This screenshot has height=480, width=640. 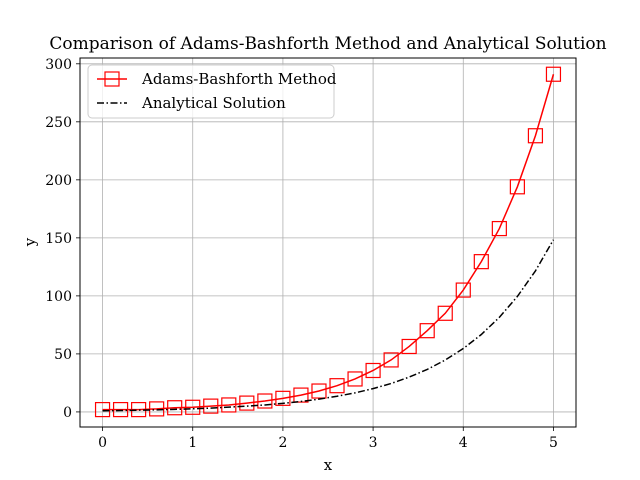 I want to click on x-tick-label: 5, so click(x=553, y=443).